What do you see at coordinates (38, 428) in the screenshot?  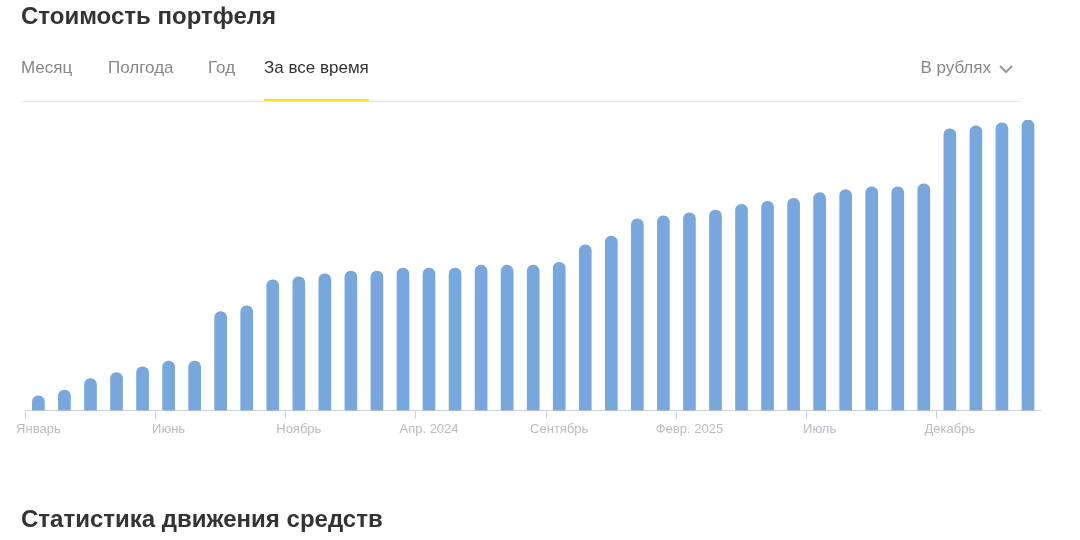 I see `x-tick-label: Январь` at bounding box center [38, 428].